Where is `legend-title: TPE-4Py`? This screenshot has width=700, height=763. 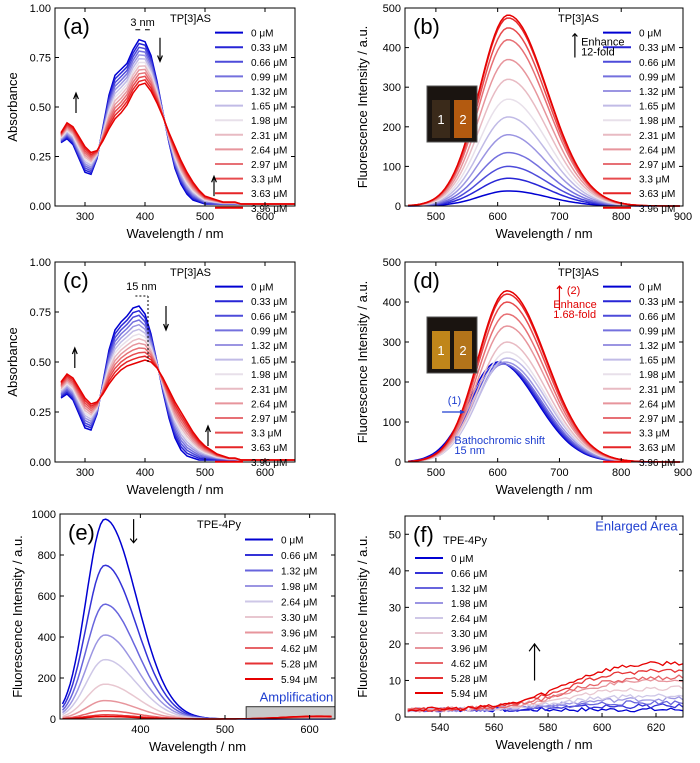 legend-title: TPE-4Py is located at coordinates (219, 525).